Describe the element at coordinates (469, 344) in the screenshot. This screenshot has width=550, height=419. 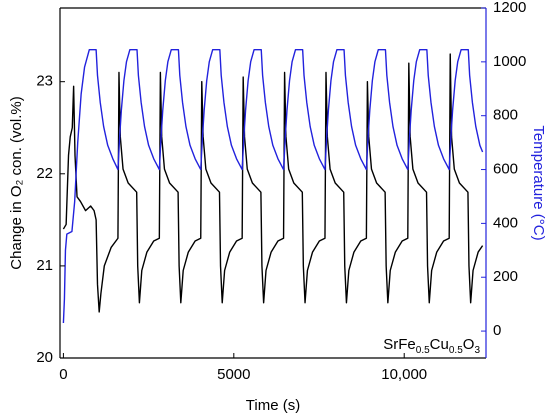
I see `annotation-part: O` at that location.